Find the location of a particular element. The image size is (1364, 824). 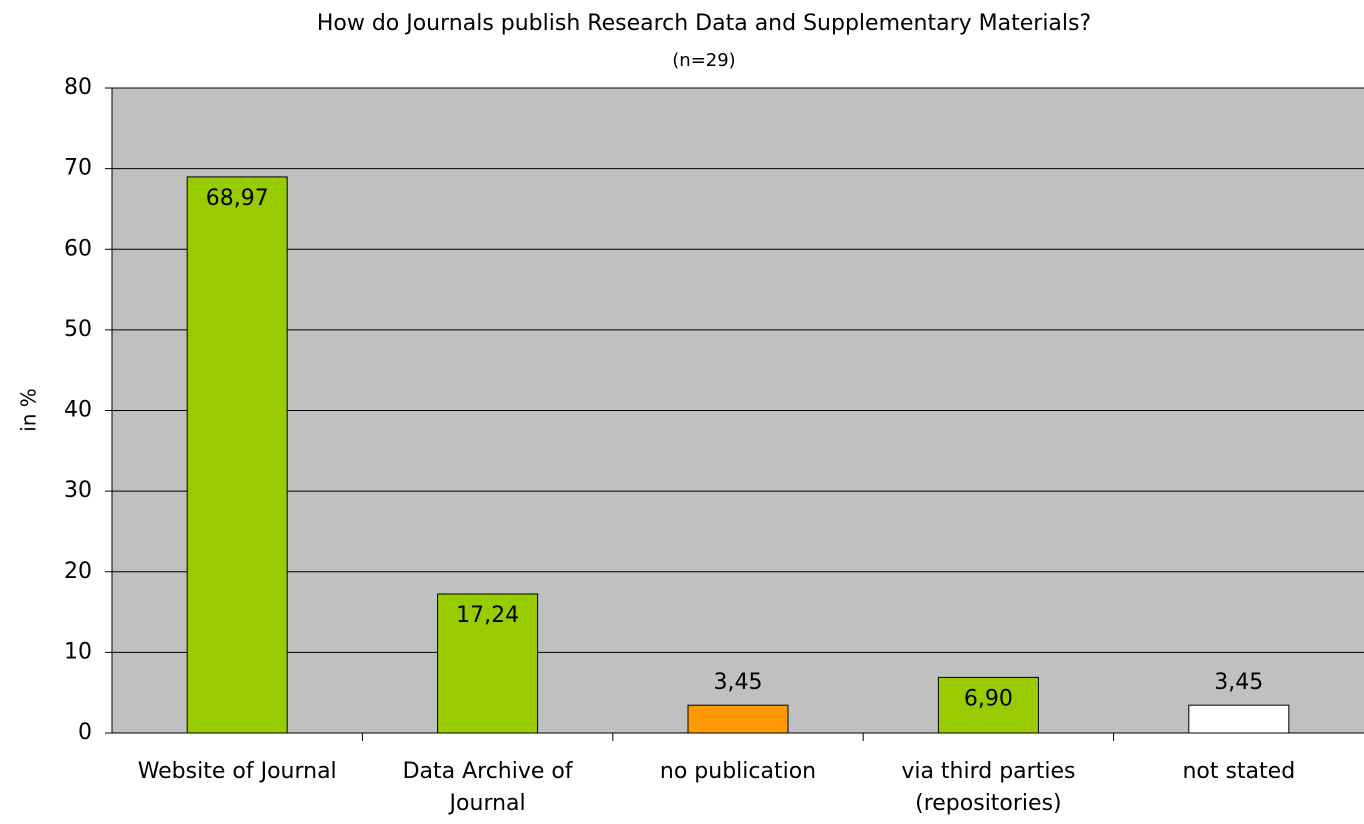

y-tick-label: 70 is located at coordinates (78, 168).